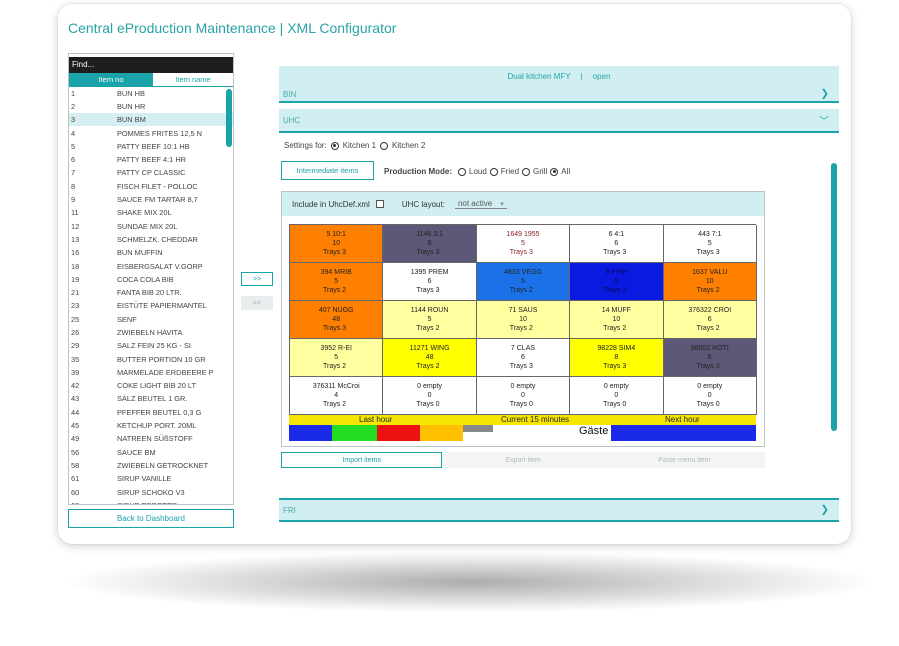 The height and width of the screenshot is (646, 899). Describe the element at coordinates (362, 460) in the screenshot. I see `import-items-button: Import items` at that location.